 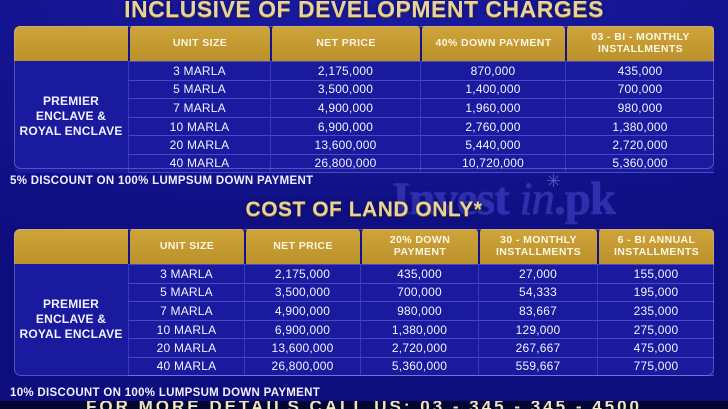 What do you see at coordinates (655, 366) in the screenshot?
I see `cell-bi-annual-installments: 775,000` at bounding box center [655, 366].